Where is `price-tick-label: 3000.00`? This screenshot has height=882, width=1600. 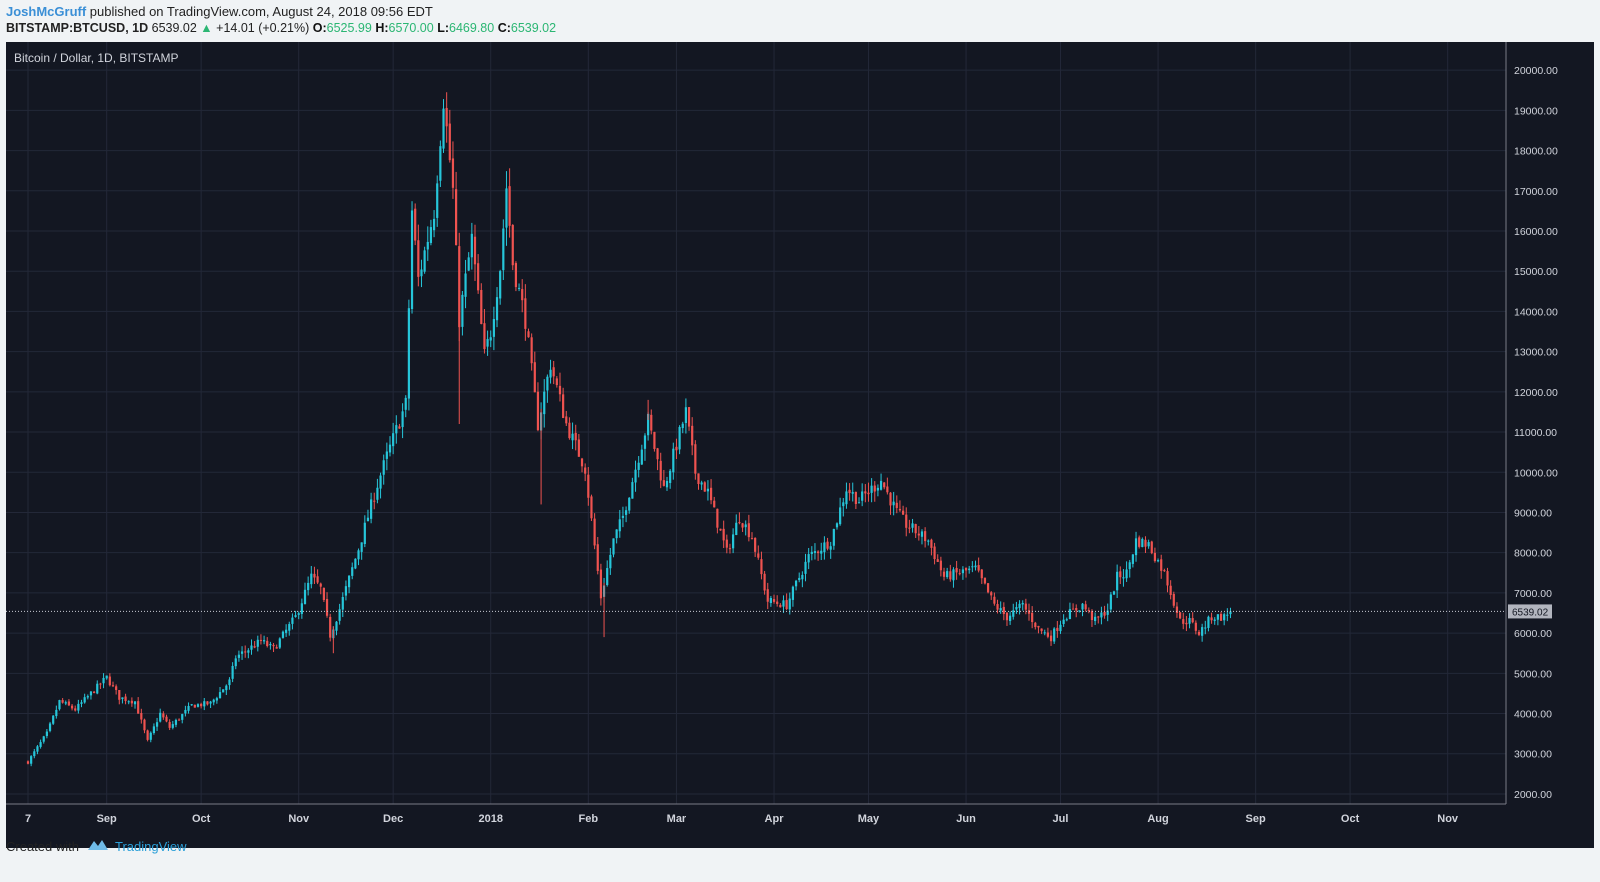 price-tick-label: 3000.00 is located at coordinates (1533, 755).